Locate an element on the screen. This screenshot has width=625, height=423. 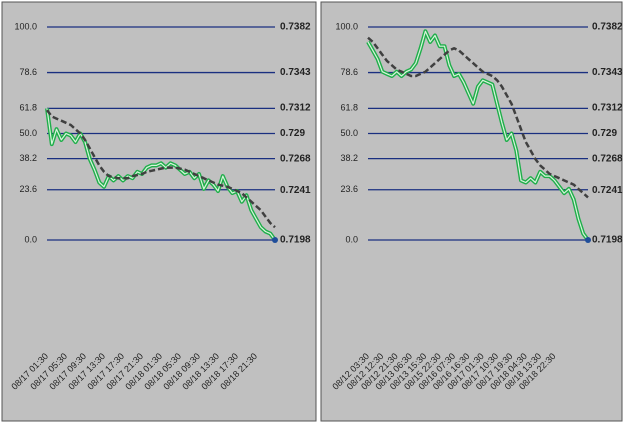
series-line is located at coordinates (161, 169).